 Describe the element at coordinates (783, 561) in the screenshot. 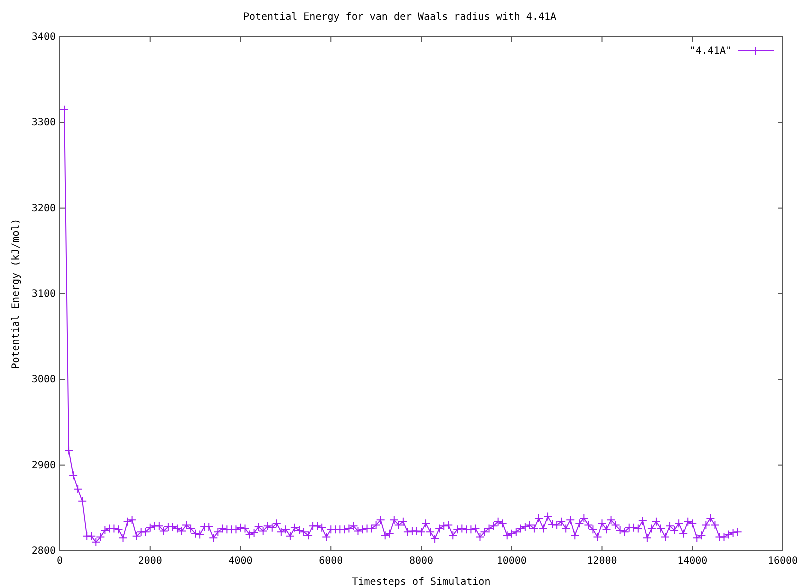

I see `x-tick-label: 16000` at that location.